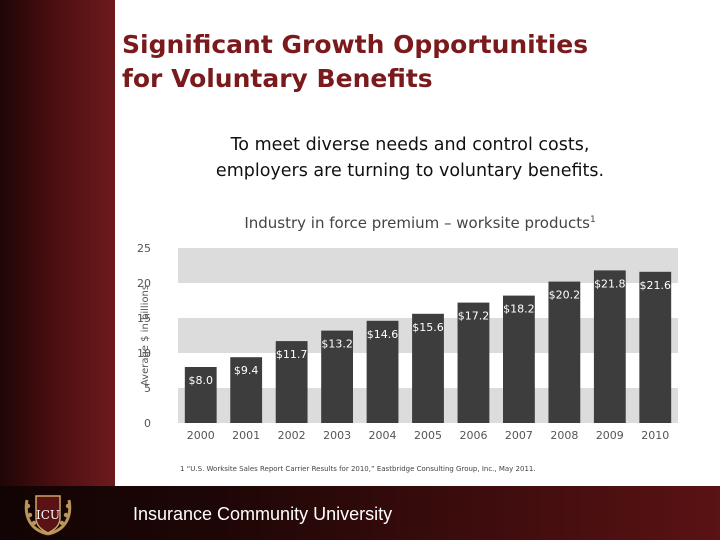 The image size is (720, 540). I want to click on data-label-2009: $21.8, so click(610, 283).